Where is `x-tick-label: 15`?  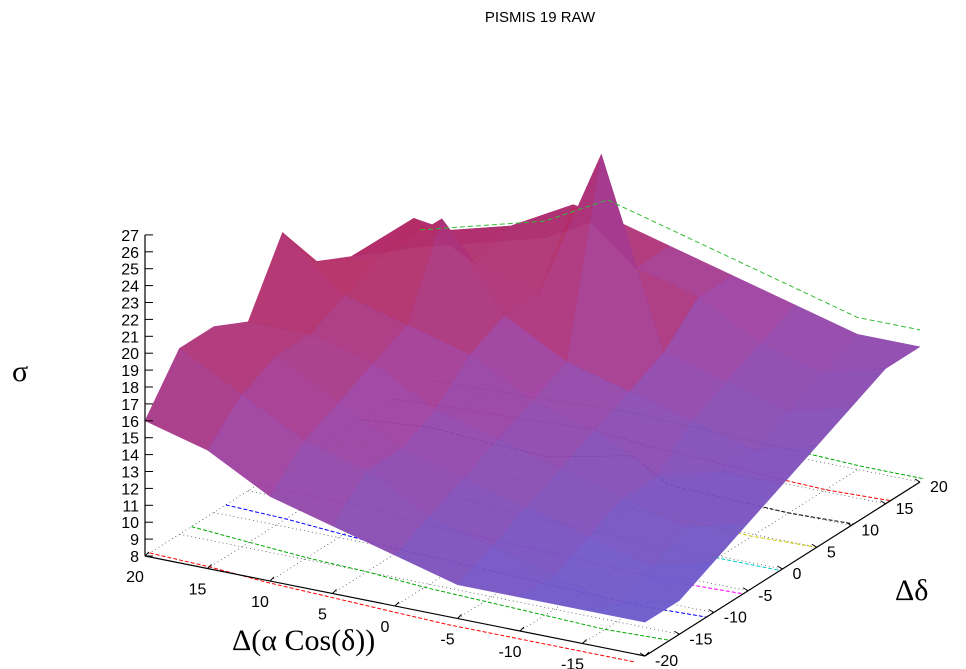 x-tick-label: 15 is located at coordinates (198, 590).